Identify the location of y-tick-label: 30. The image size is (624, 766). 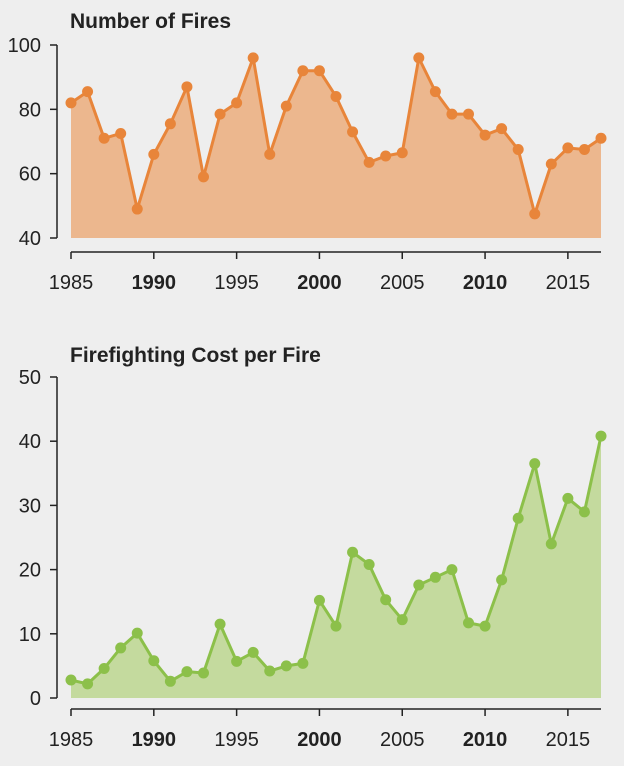
(30, 506).